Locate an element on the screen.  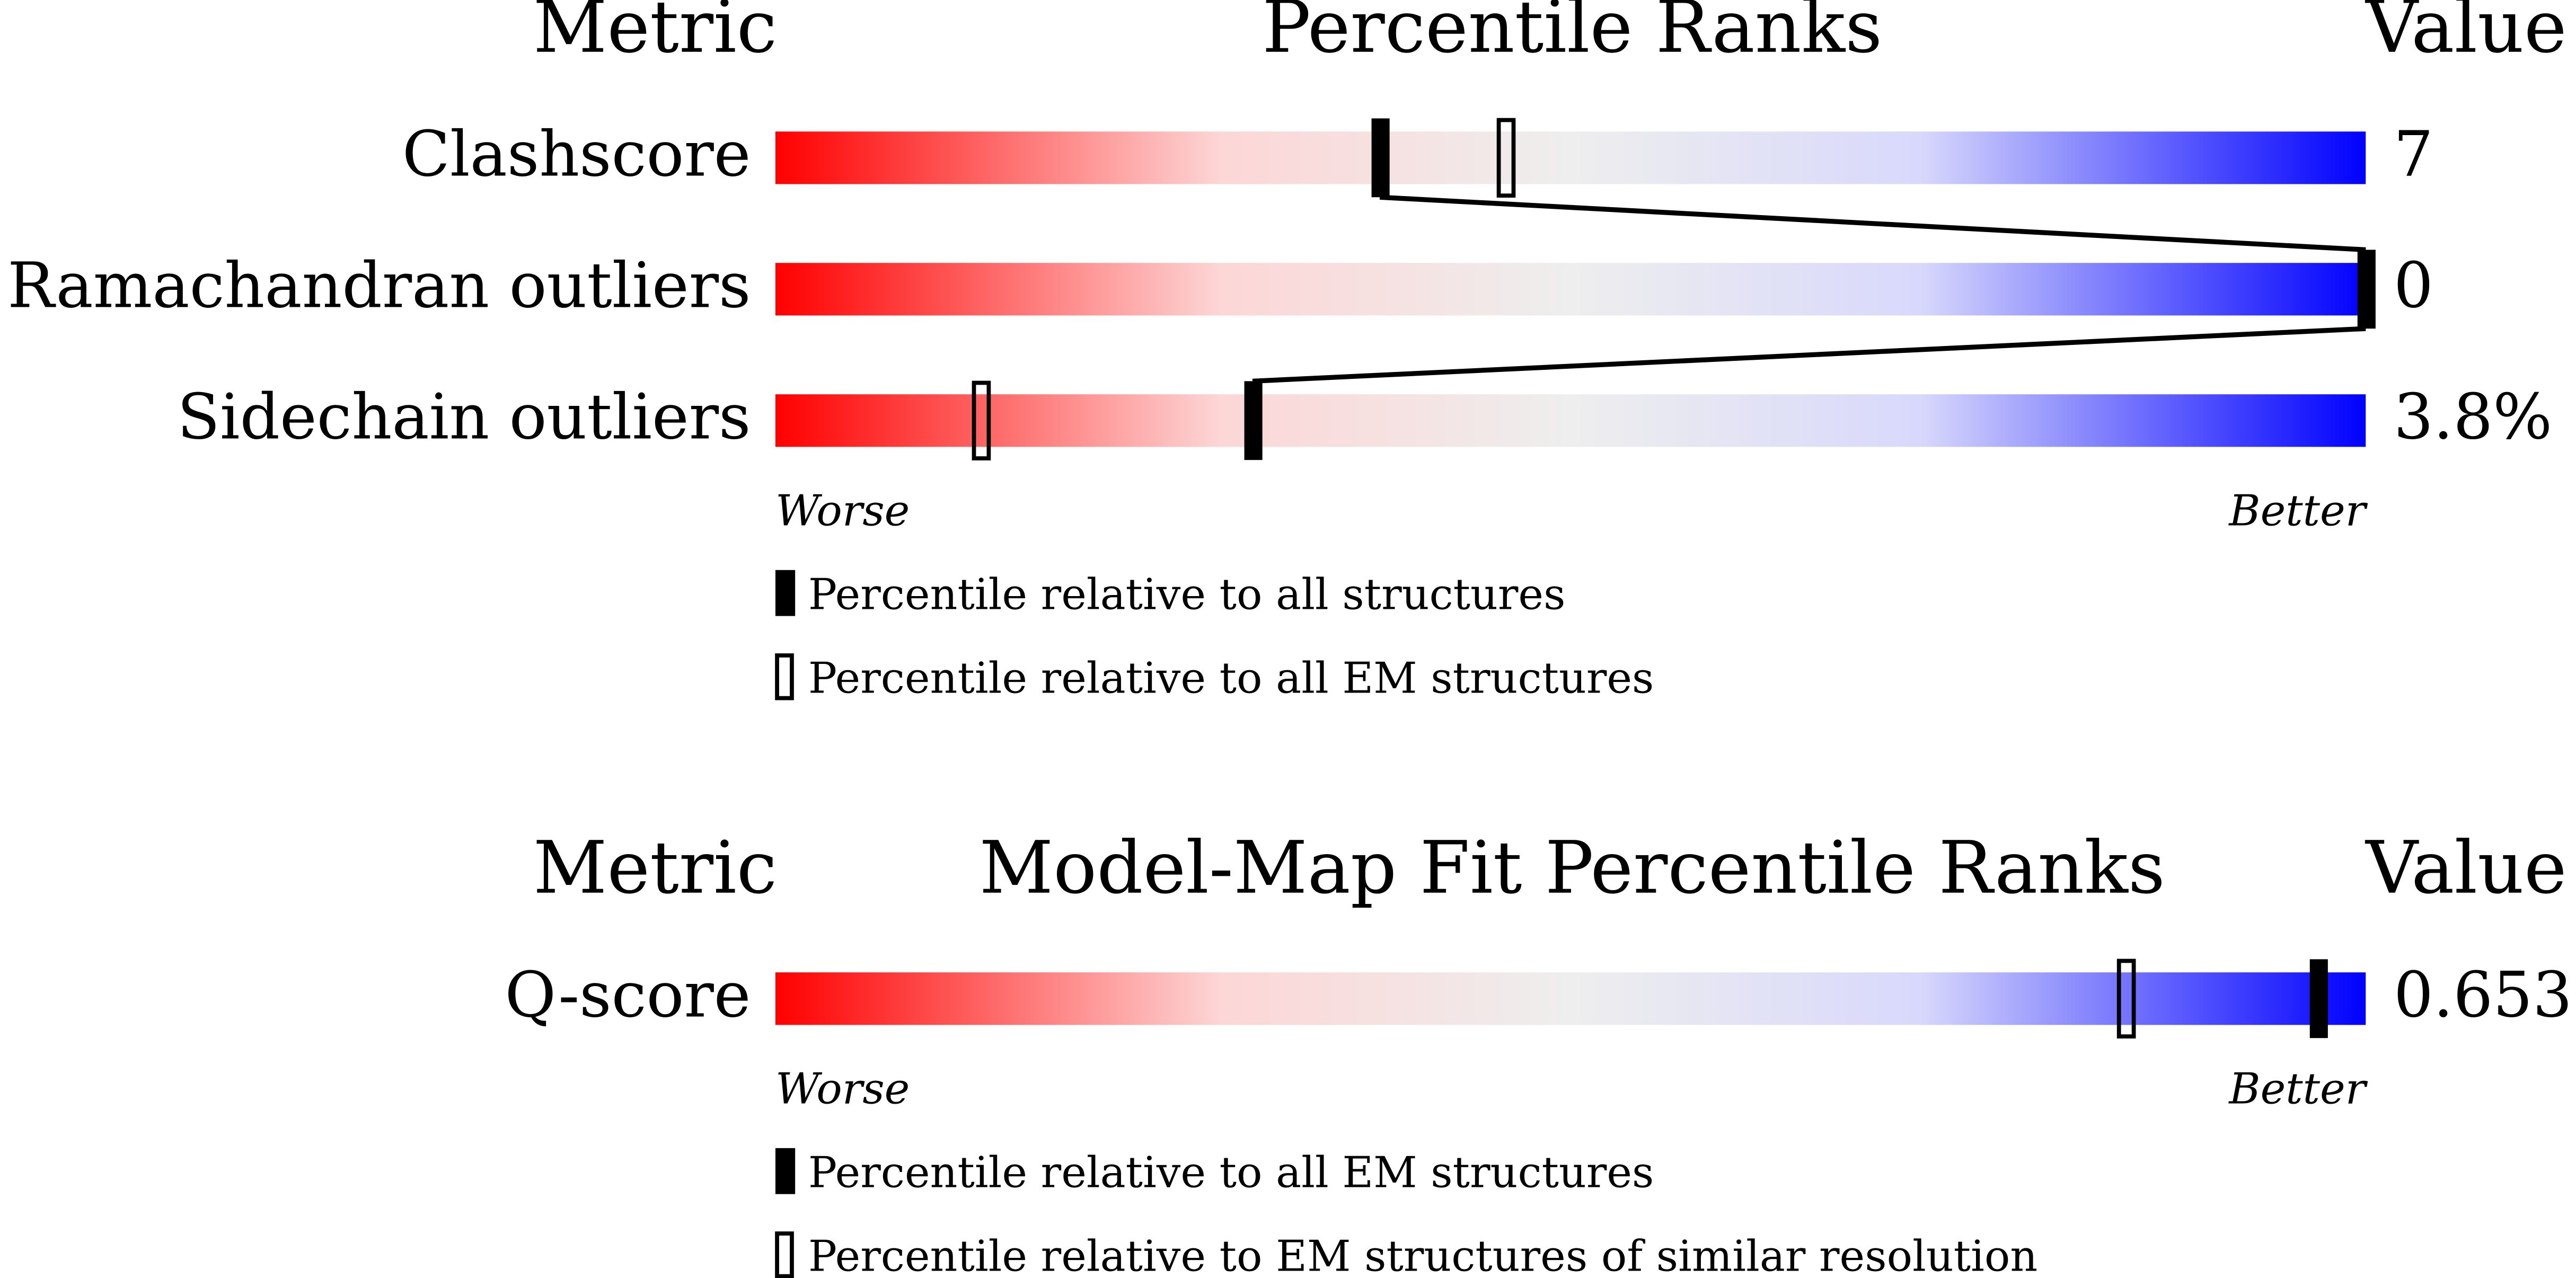
metric-label: Clashscore is located at coordinates (576, 154).